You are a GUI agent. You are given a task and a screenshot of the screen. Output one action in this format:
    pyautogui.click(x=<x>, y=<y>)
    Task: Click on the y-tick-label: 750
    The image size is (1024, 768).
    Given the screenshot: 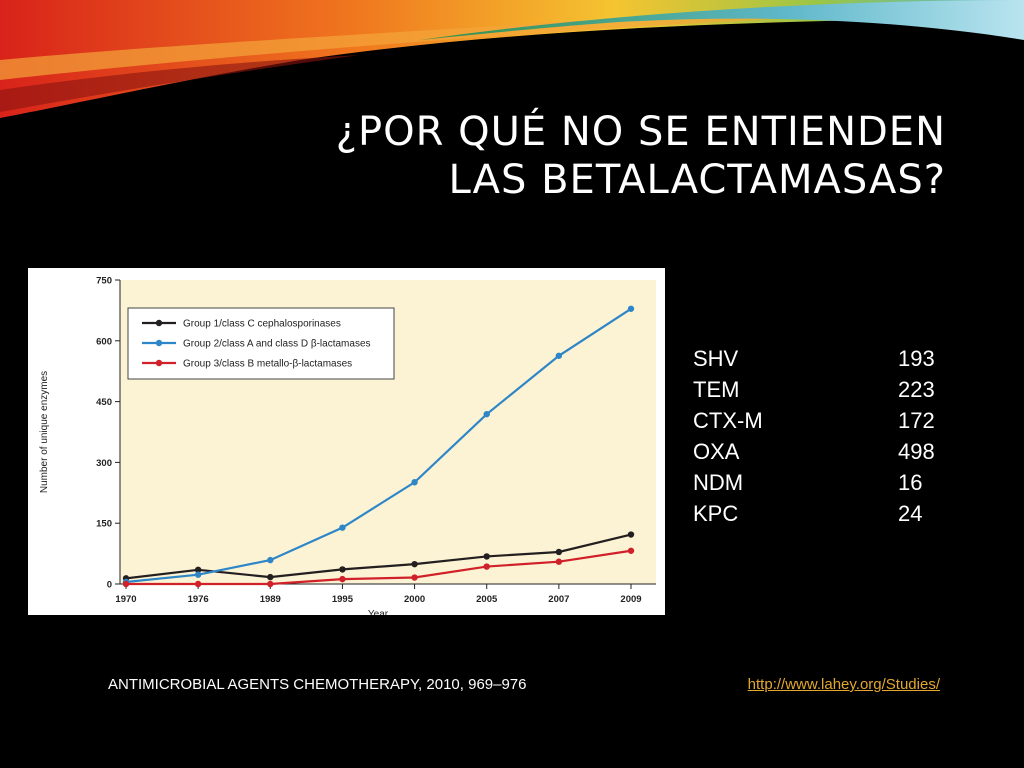 What is the action you would take?
    pyautogui.click(x=104, y=281)
    